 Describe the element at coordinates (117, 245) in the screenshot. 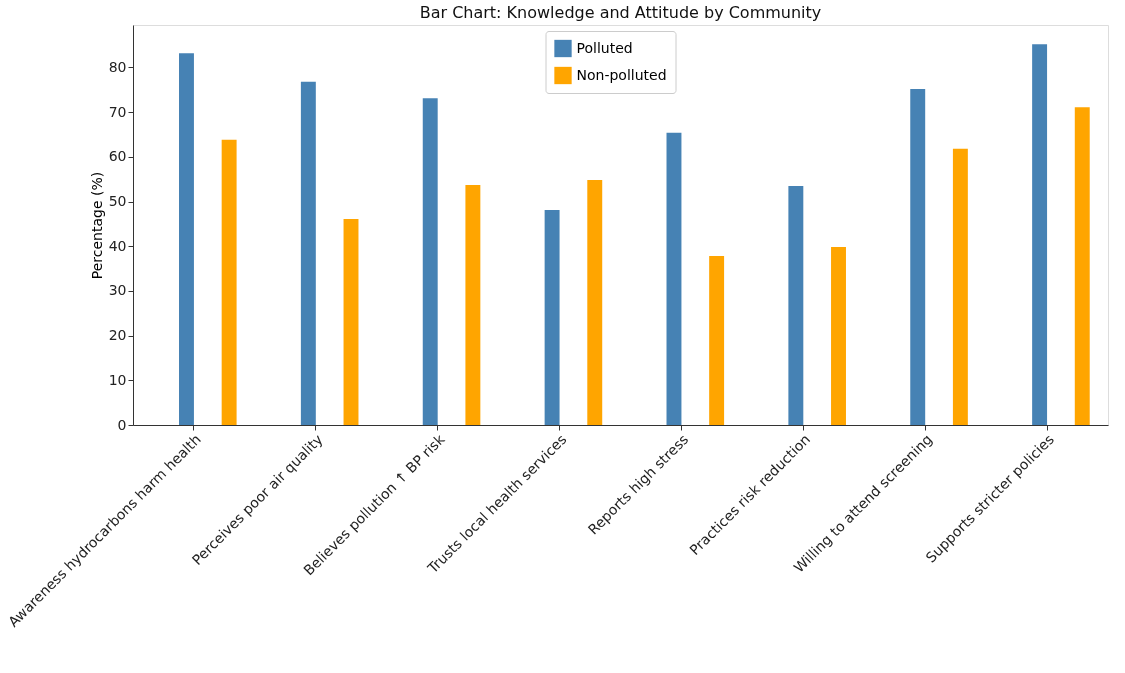

I see `y-tick-label: 40` at that location.